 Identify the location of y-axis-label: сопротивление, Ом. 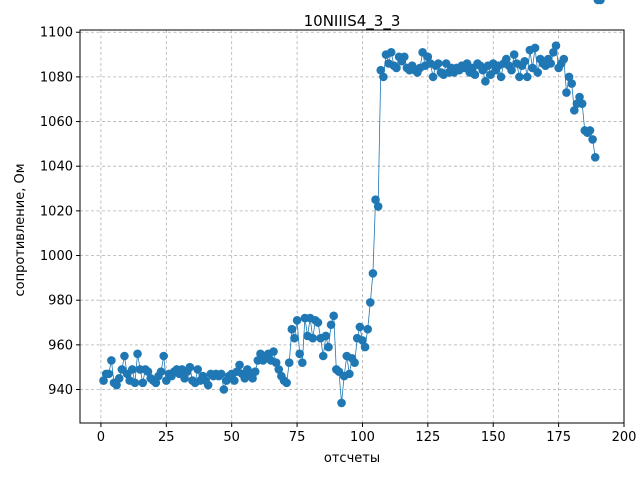
(20, 229).